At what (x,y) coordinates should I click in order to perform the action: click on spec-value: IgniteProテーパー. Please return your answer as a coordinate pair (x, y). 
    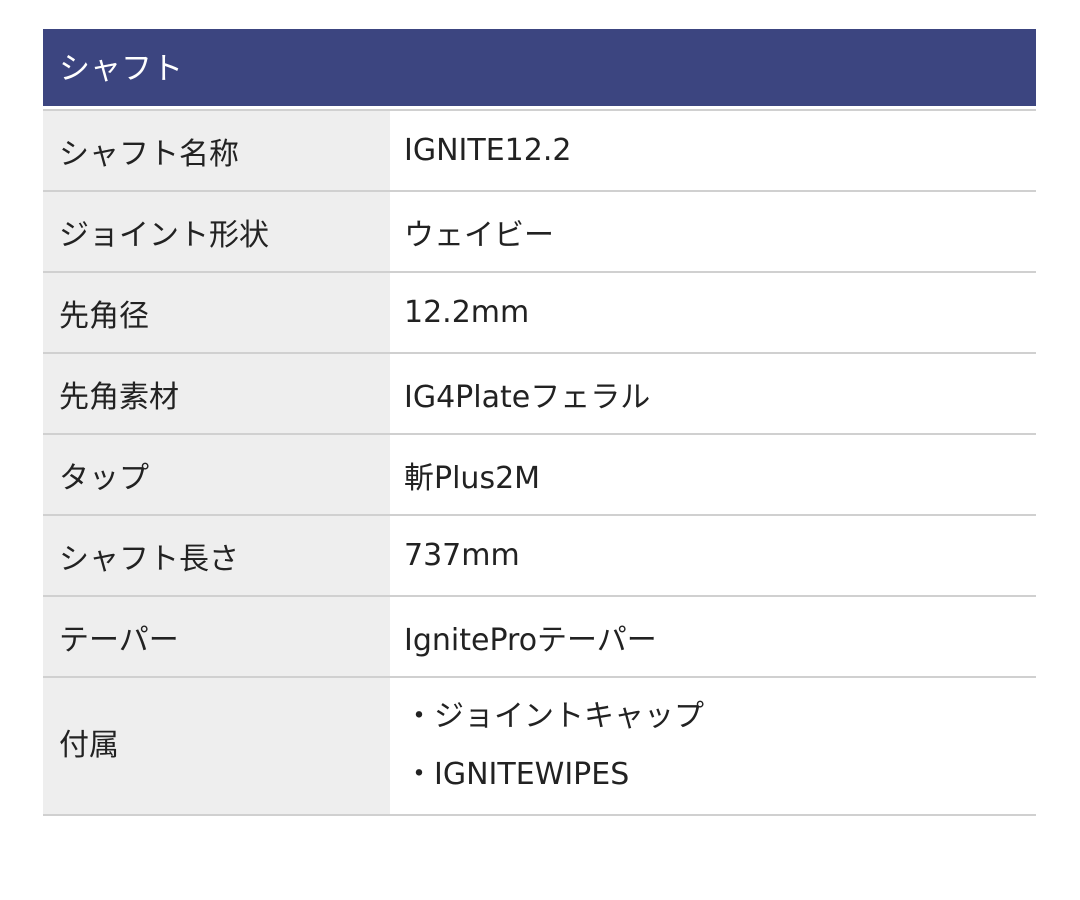
    Looking at the image, I should click on (713, 637).